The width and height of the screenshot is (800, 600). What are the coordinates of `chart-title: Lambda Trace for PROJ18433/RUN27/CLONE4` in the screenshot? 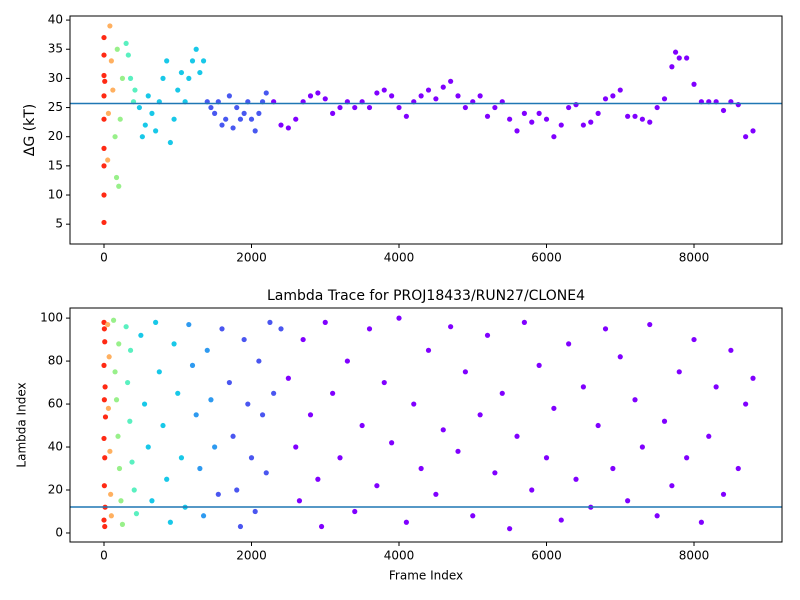 It's located at (426, 296).